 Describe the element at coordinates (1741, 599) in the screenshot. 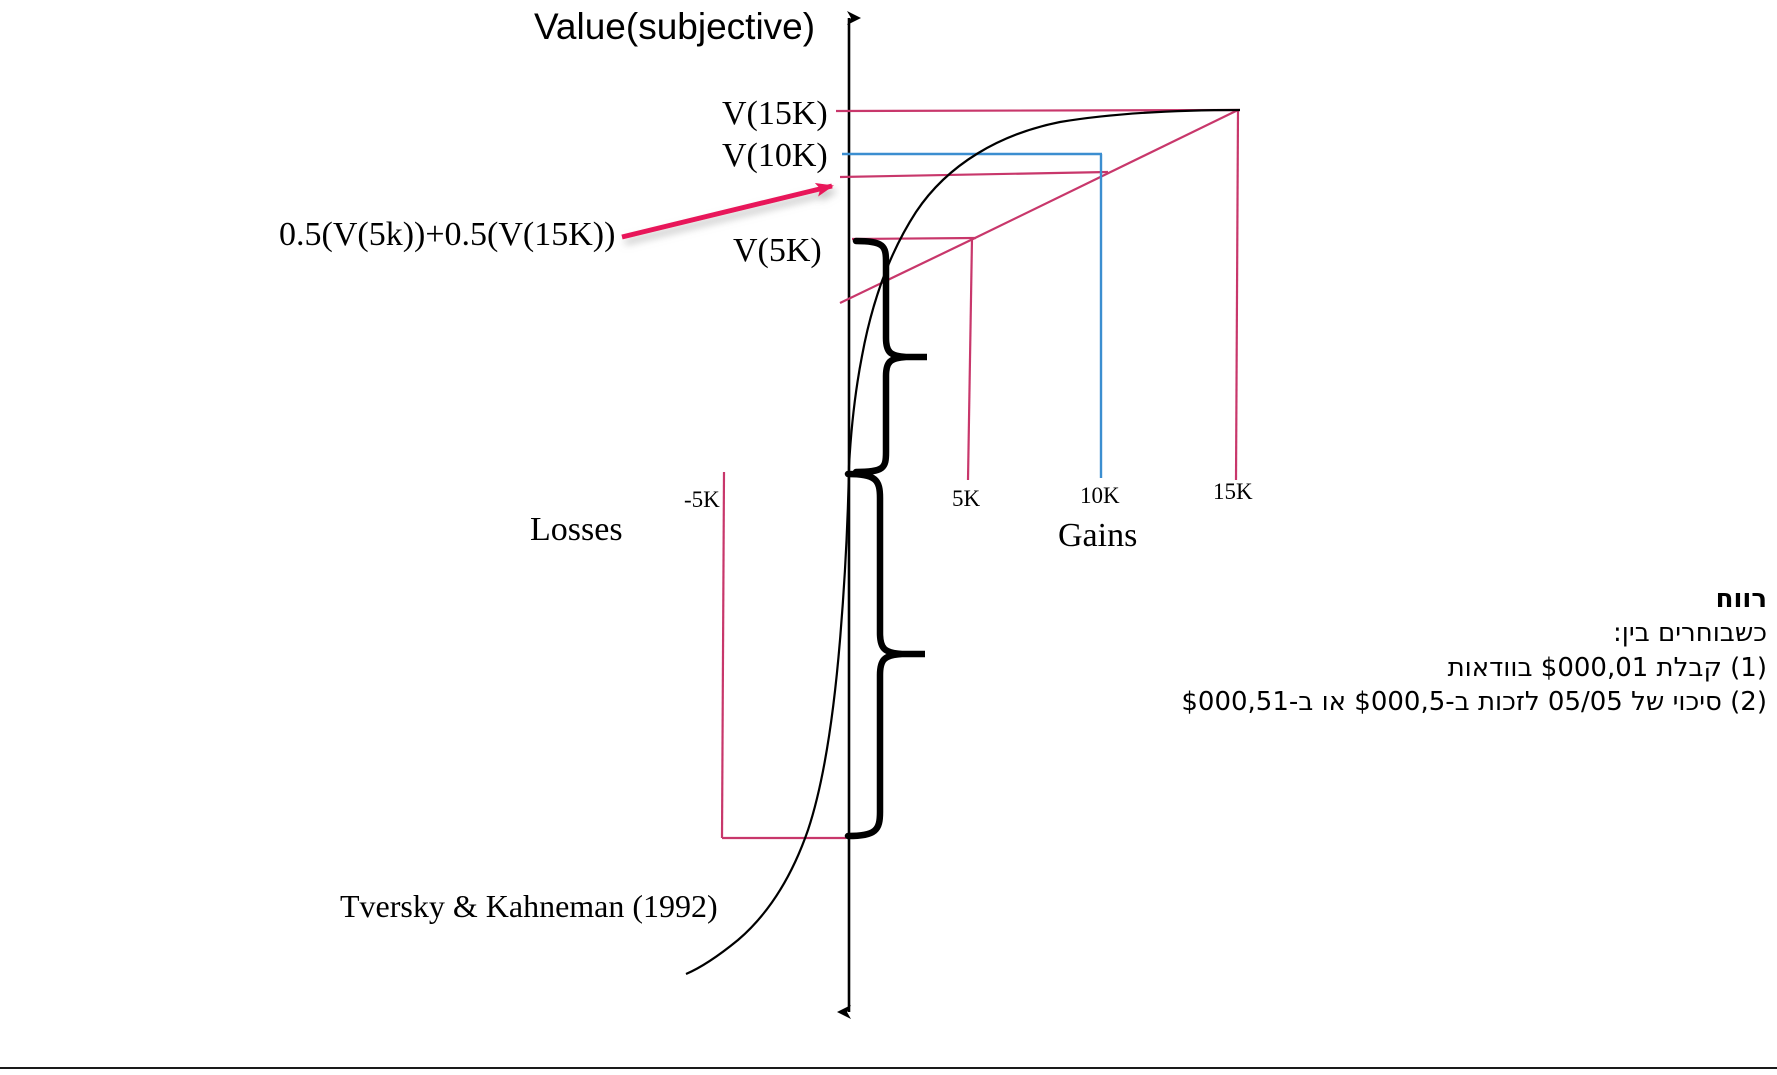

I see `hebrew-note-heading: רווח` at that location.